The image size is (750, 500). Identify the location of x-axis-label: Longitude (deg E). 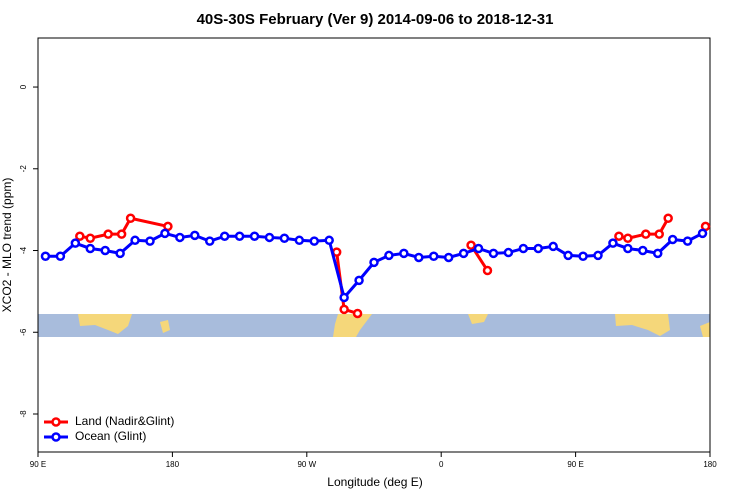
(374, 482).